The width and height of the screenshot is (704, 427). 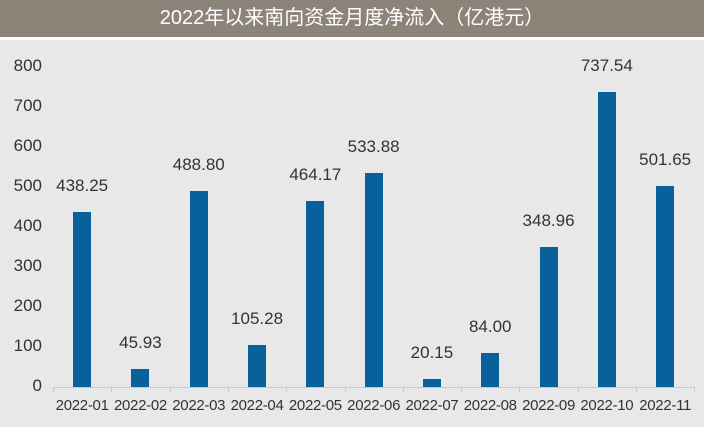 I want to click on x-tick-label: 2022-02, so click(x=140, y=405).